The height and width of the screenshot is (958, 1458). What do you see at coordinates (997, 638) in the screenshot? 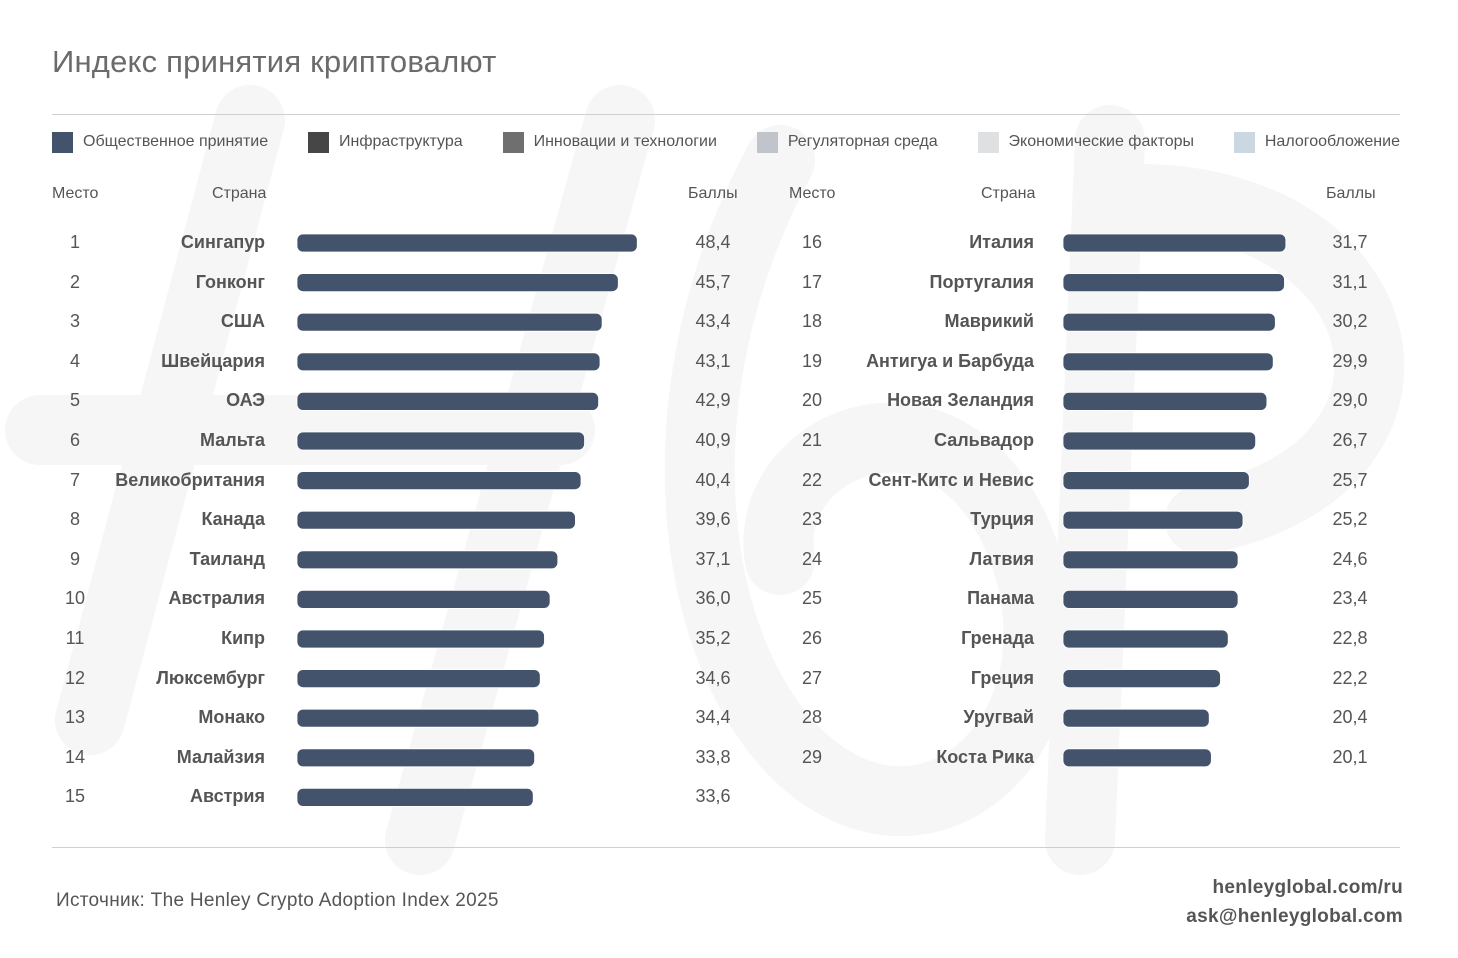
I see `country-label: Гренада` at bounding box center [997, 638].